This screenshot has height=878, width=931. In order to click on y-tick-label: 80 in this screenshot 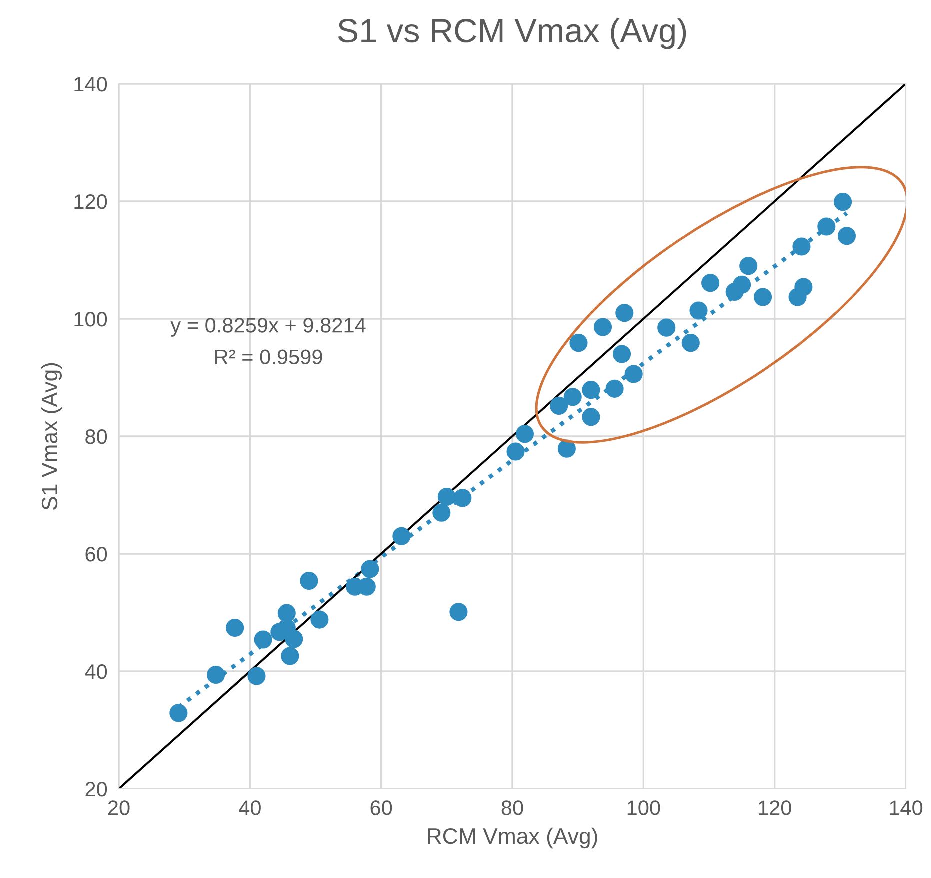, I will do `click(97, 437)`.